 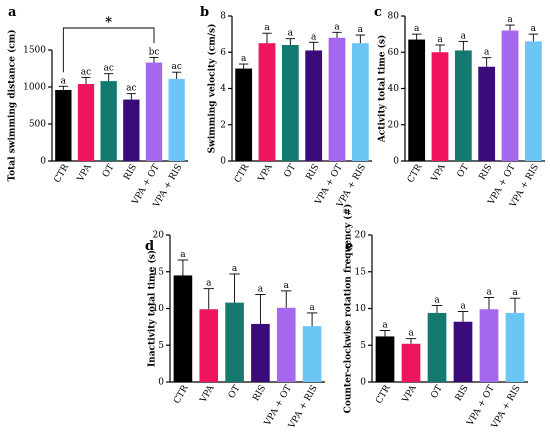 I want to click on significance-bracket, so click(x=108, y=50).